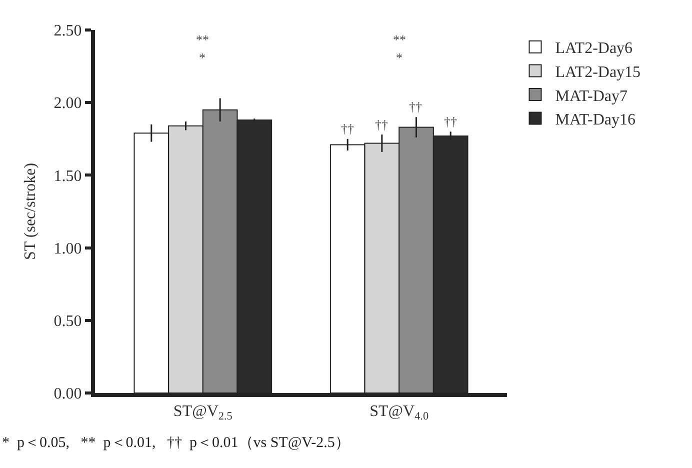  What do you see at coordinates (203, 413) in the screenshot?
I see `x-tick-label: ST@V$_{2.5}$` at bounding box center [203, 413].